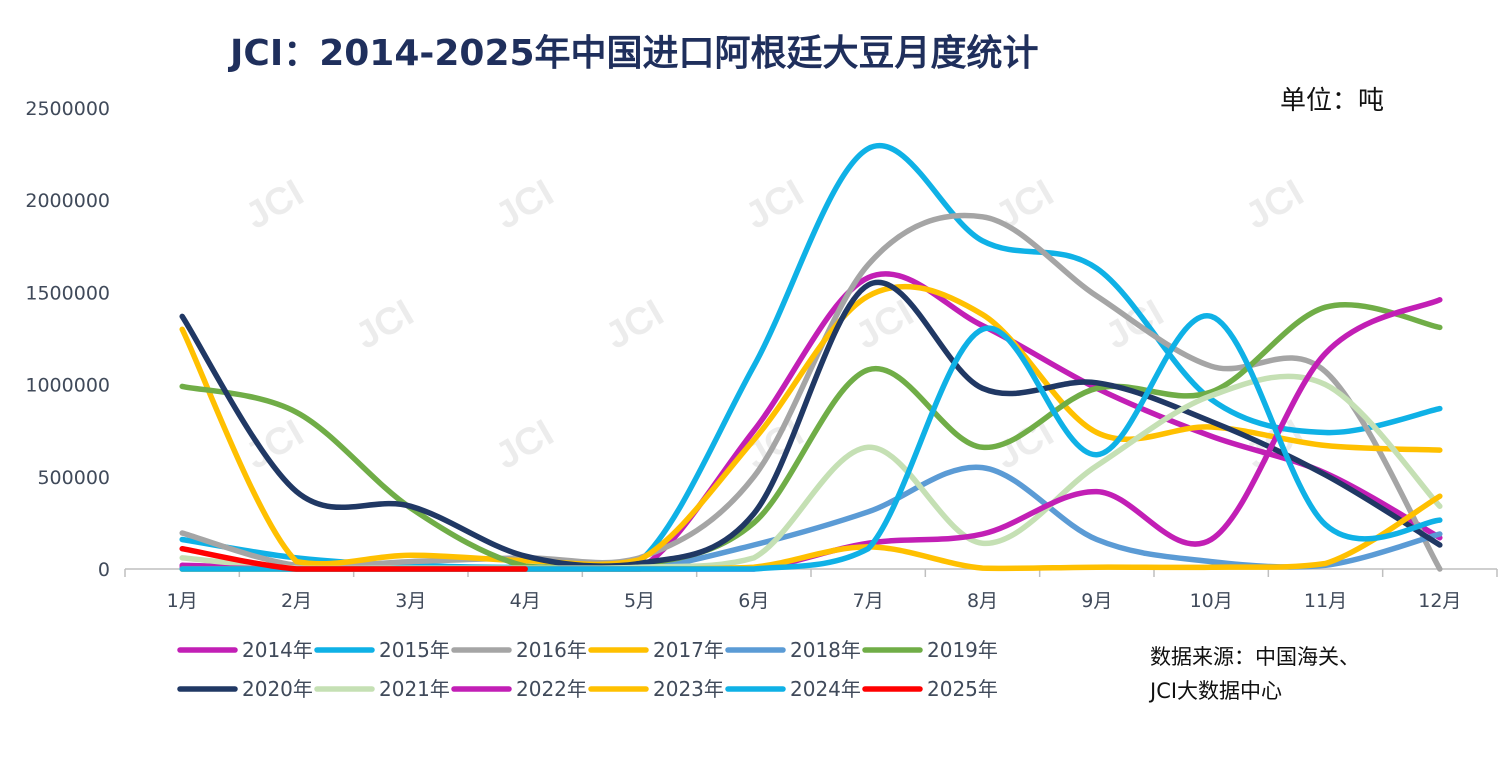 This screenshot has width=1512, height=761. Describe the element at coordinates (868, 601) in the screenshot. I see `x-tick-label: 7月` at that location.